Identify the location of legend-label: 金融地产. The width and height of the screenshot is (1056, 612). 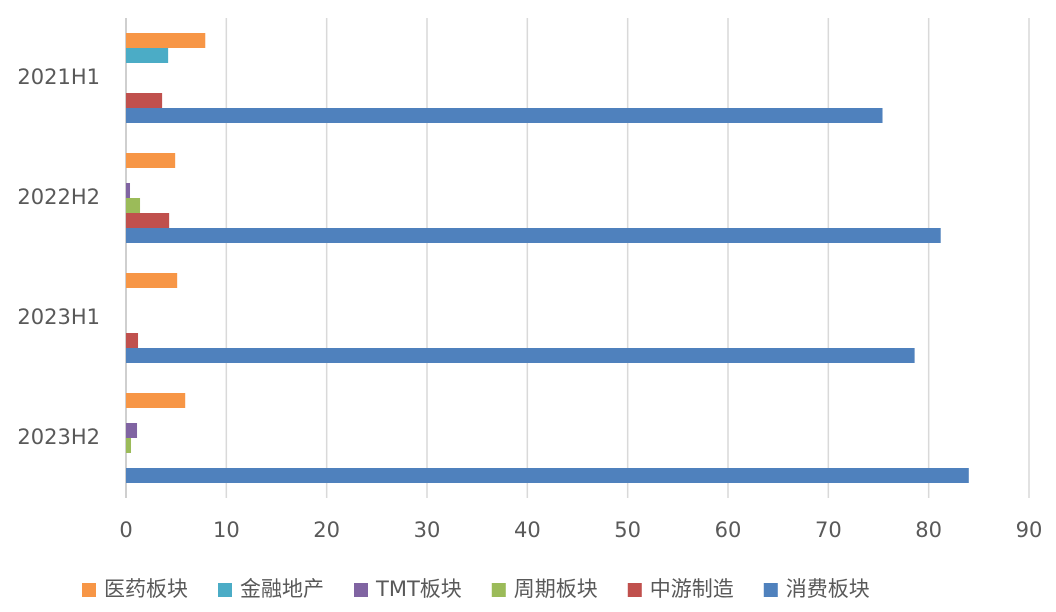
(282, 589).